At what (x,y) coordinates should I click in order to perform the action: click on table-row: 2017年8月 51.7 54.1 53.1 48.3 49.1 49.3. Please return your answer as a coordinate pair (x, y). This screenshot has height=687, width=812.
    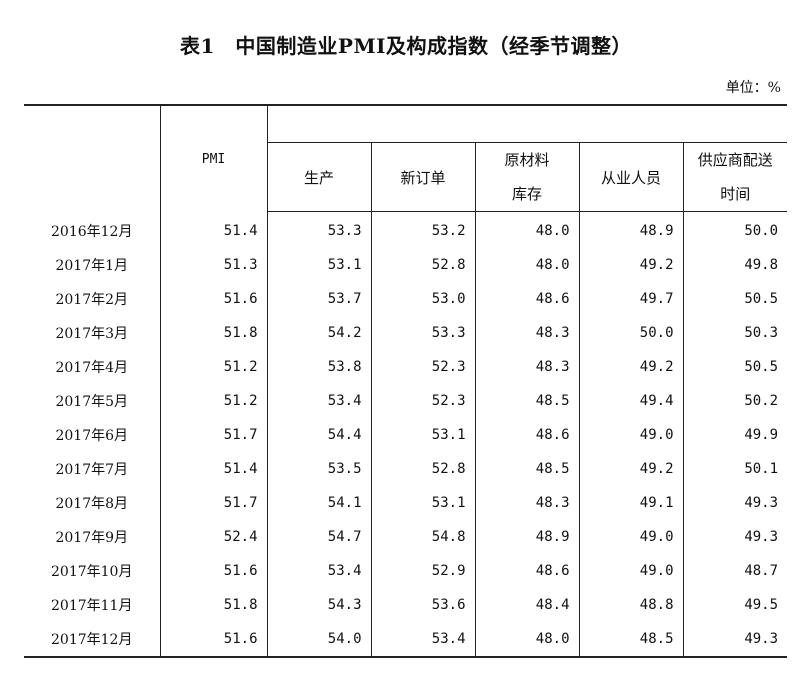
    Looking at the image, I should click on (406, 503).